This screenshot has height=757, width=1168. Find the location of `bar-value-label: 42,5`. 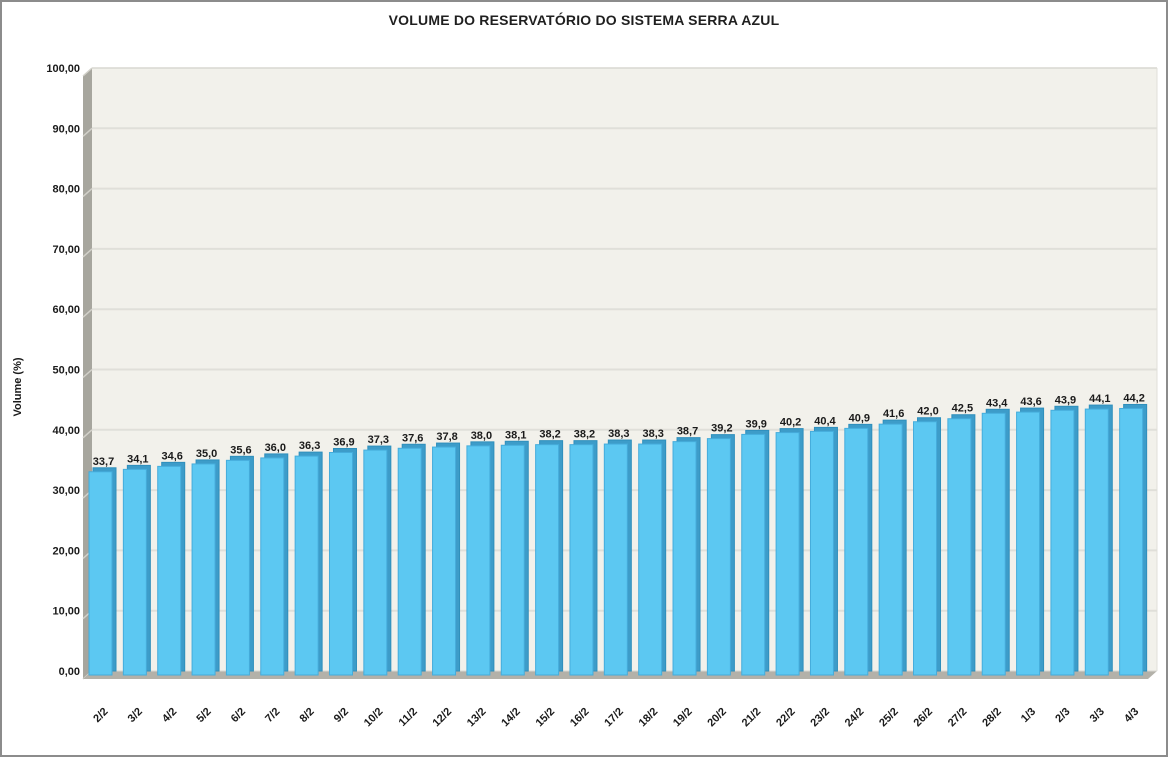

bar-value-label: 42,5 is located at coordinates (962, 409).